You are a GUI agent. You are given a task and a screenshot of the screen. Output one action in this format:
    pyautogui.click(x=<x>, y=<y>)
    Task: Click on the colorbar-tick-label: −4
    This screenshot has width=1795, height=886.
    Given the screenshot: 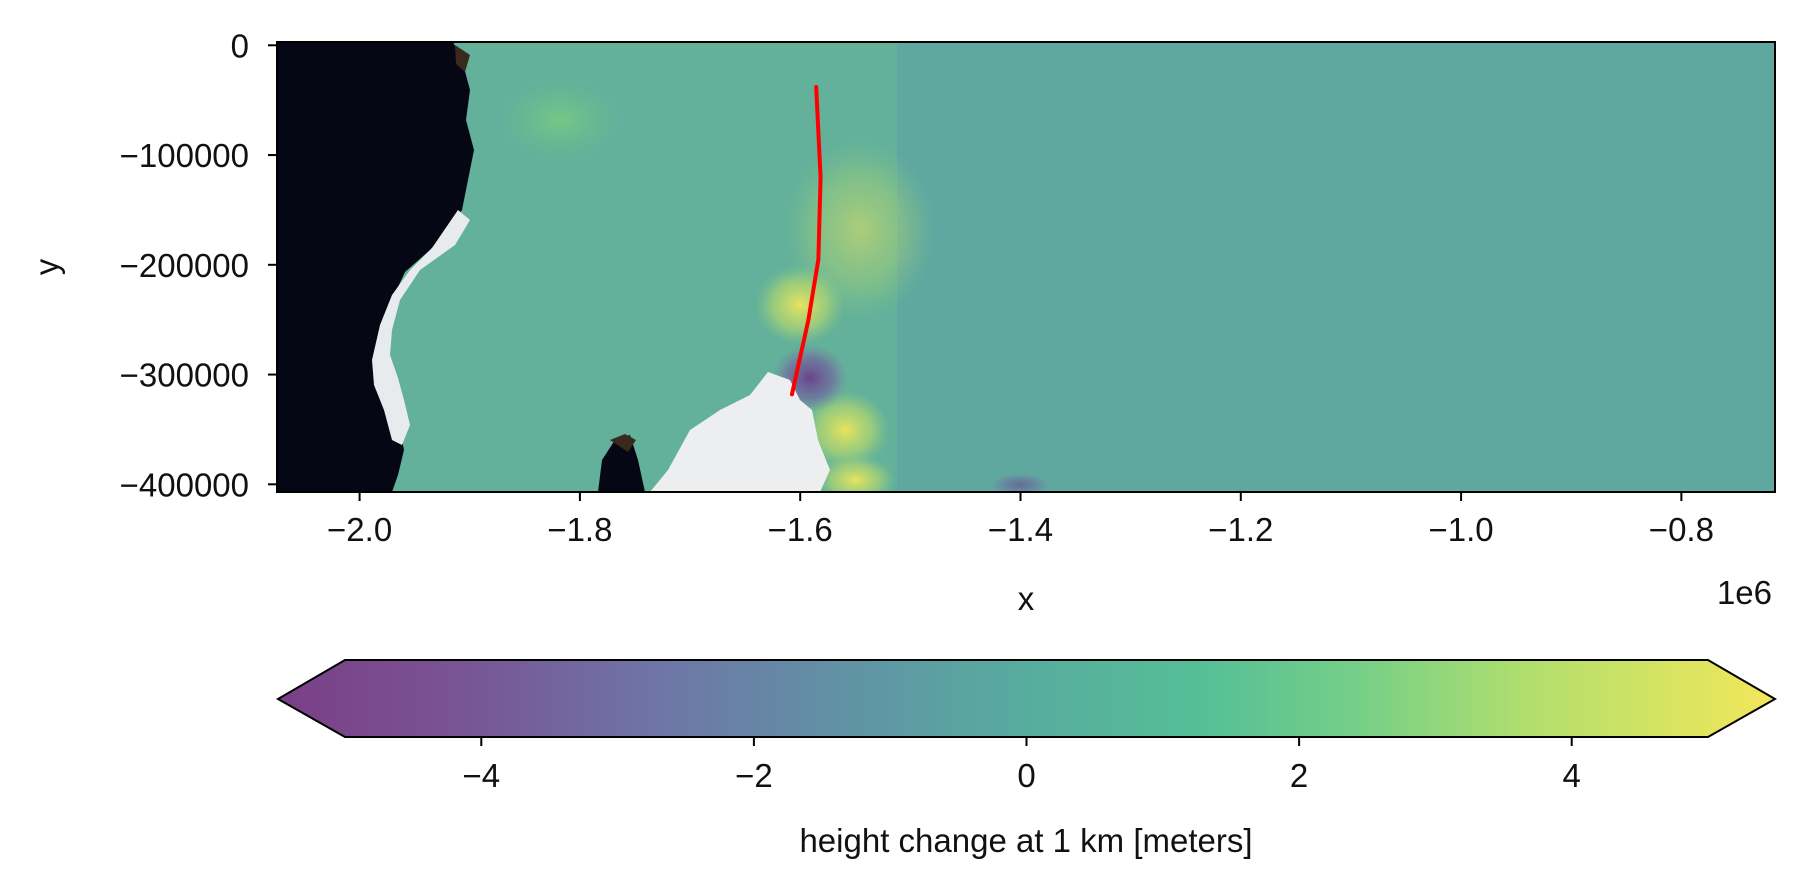 What is the action you would take?
    pyautogui.click(x=481, y=775)
    